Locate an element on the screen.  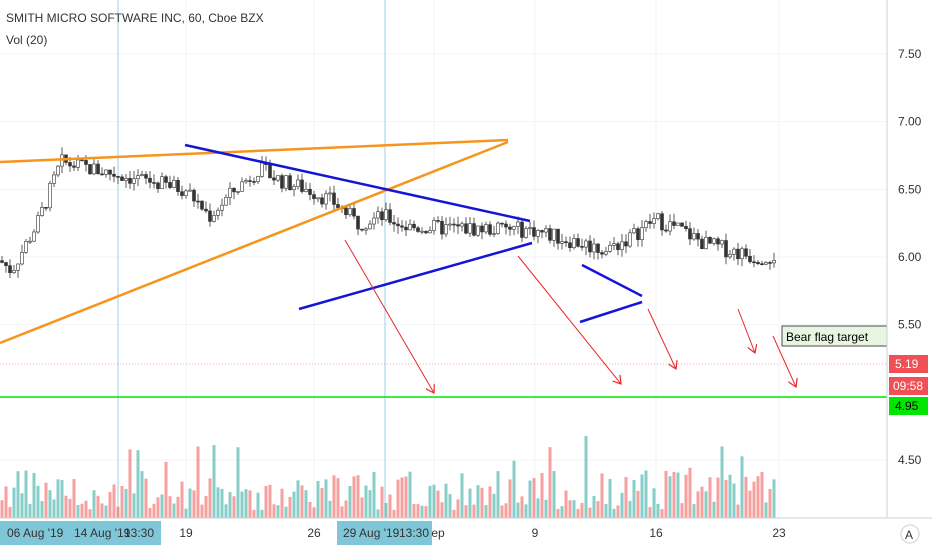
projection-arrows is located at coordinates (570, 316).